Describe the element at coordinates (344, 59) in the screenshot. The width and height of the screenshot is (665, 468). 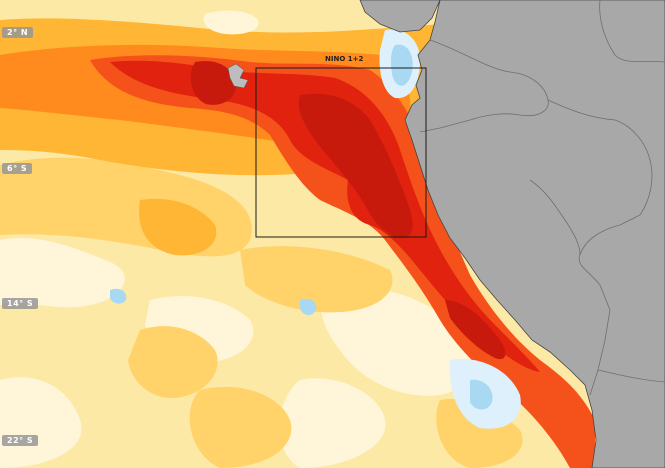
I see `nino-region-label: NINO 1+2` at that location.